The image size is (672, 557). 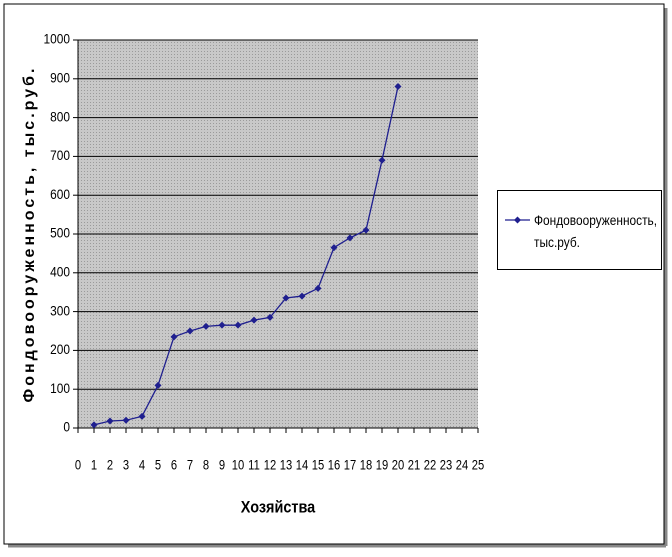 I want to click on x-tick-label: 19, so click(x=382, y=465).